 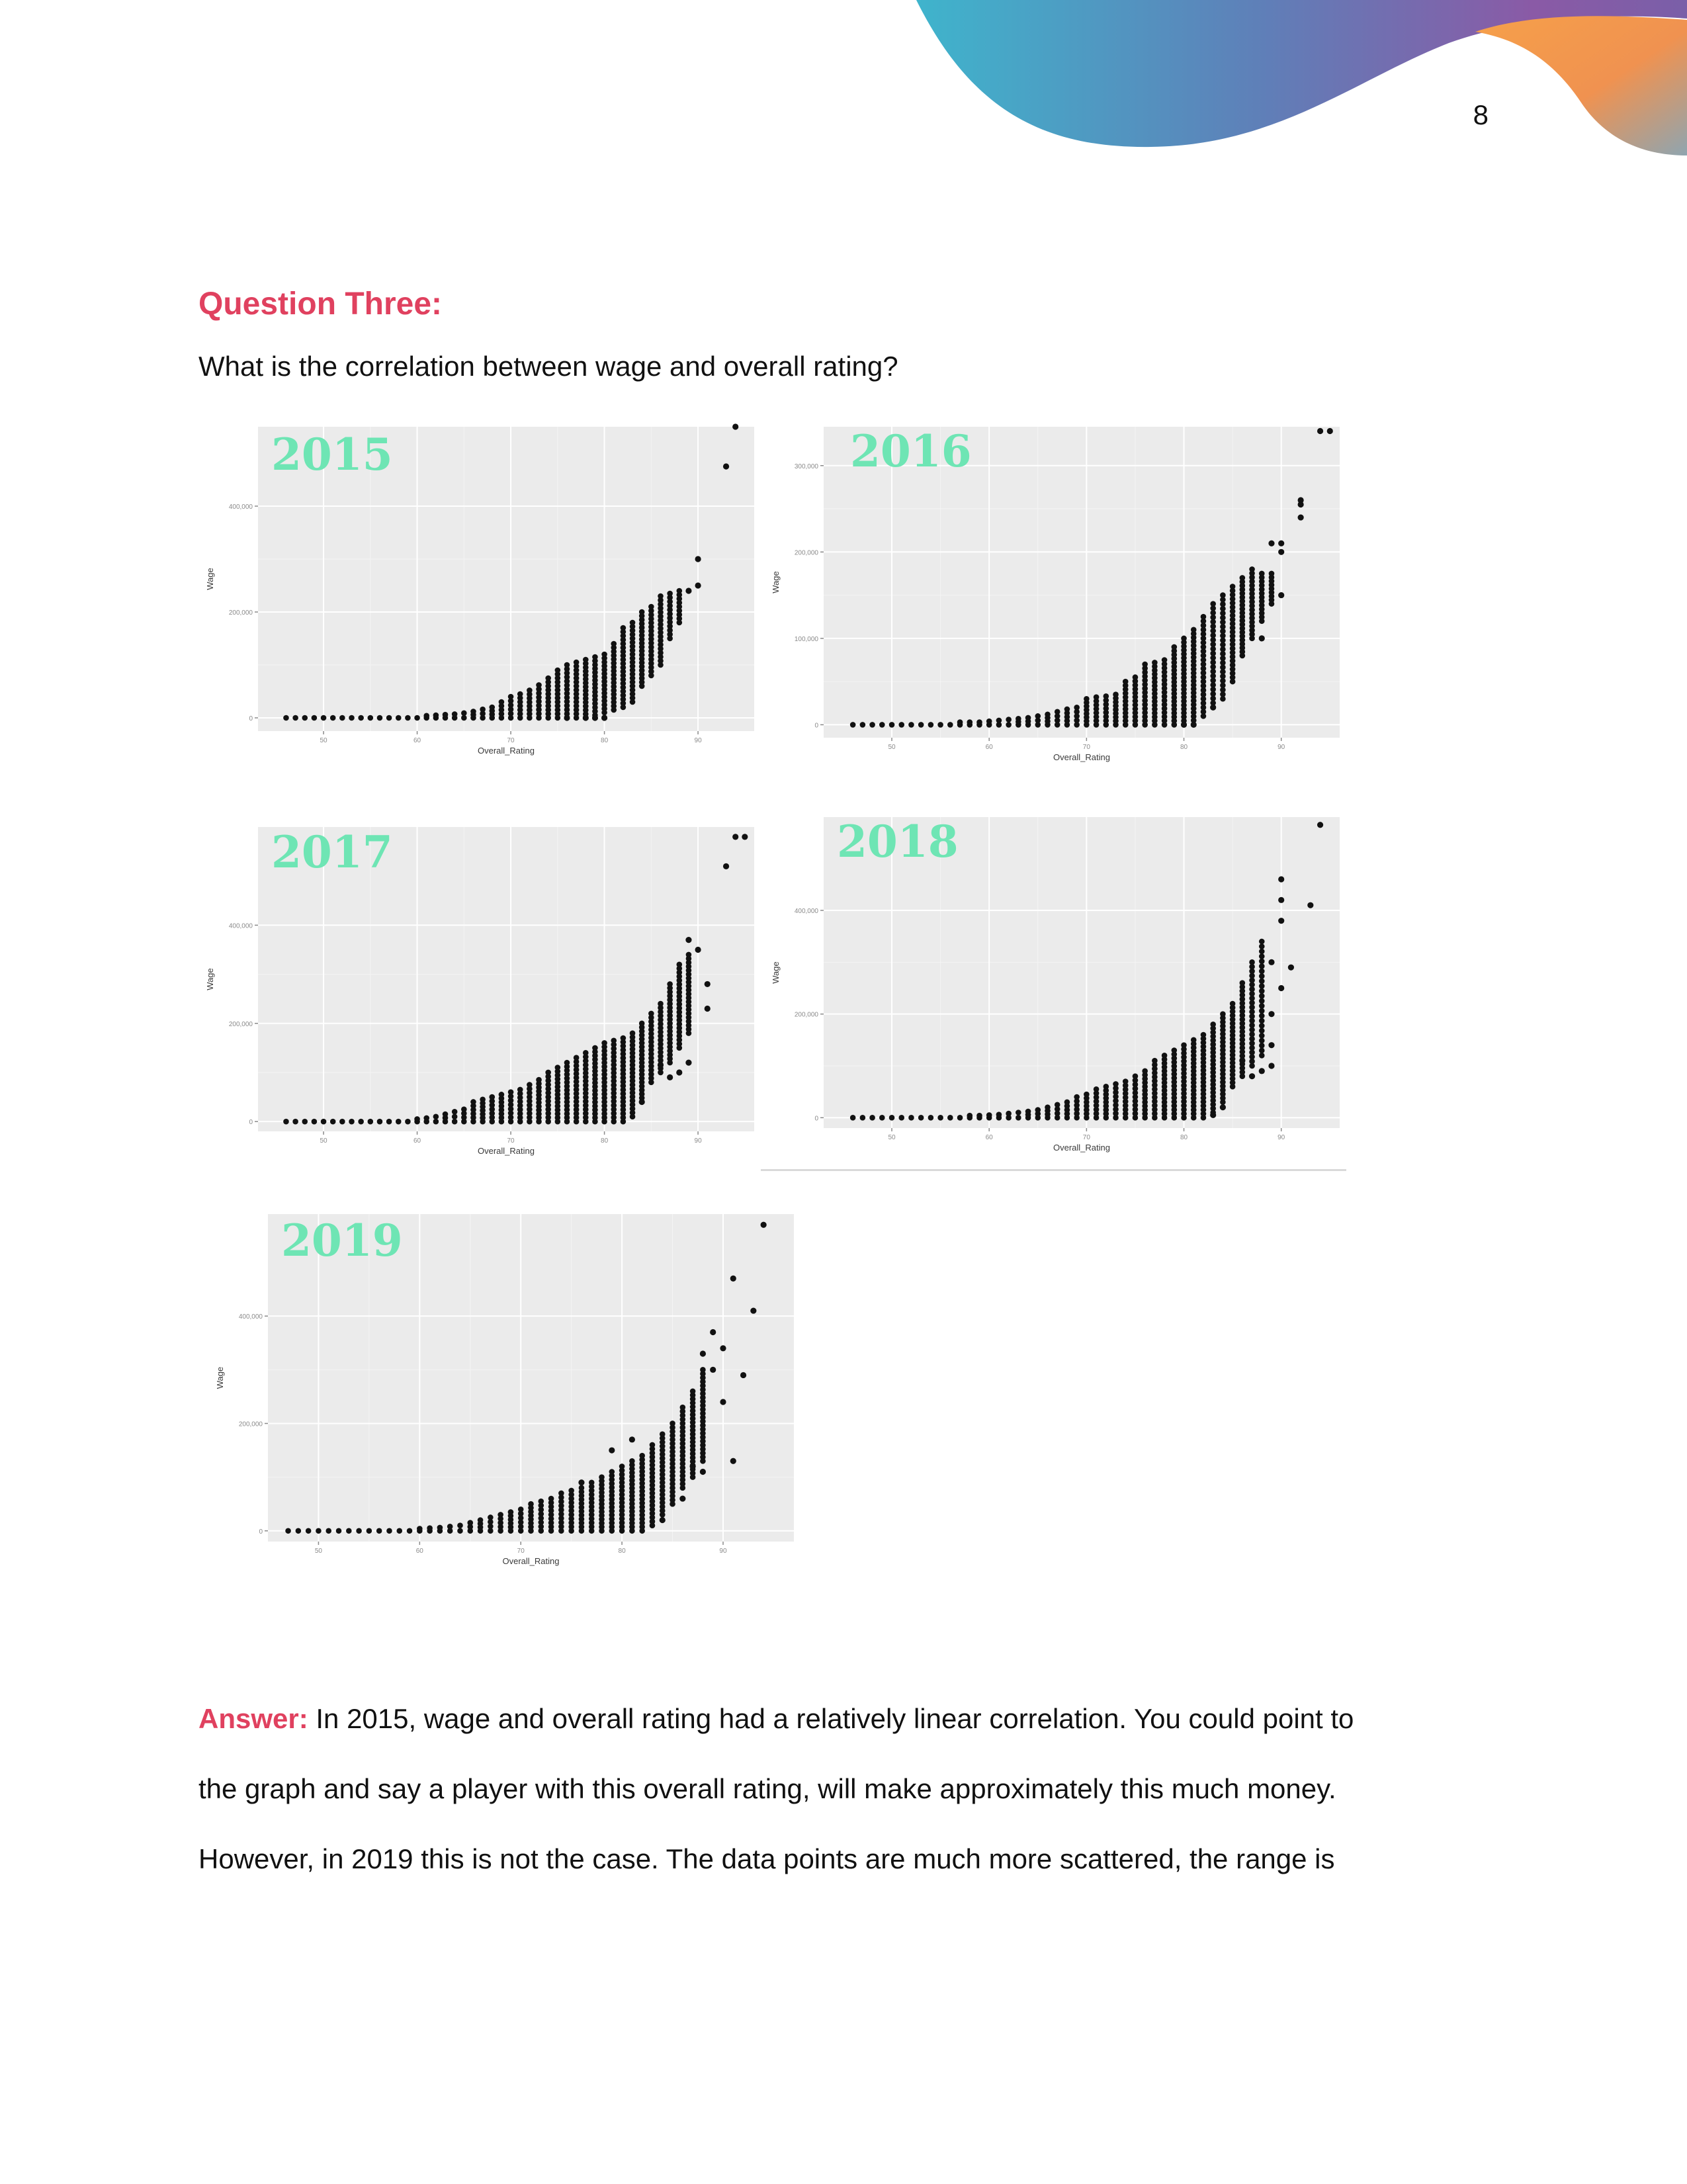 What do you see at coordinates (605, 1141) in the screenshot?
I see `x-tick-label: 80` at bounding box center [605, 1141].